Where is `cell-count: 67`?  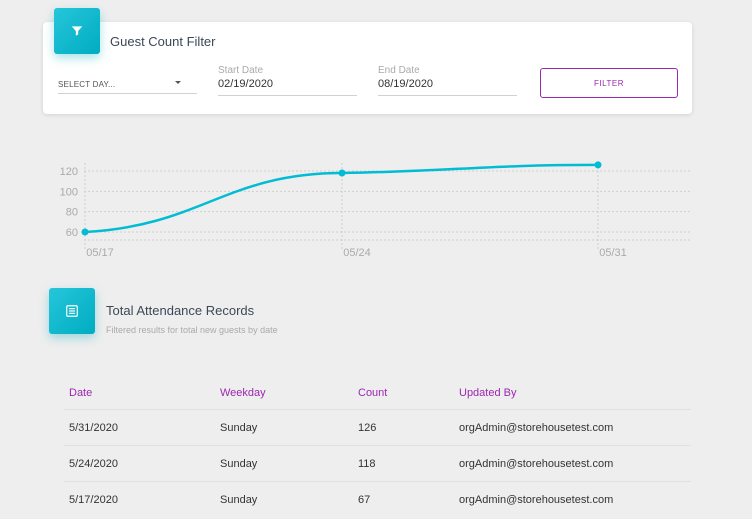 cell-count: 67 is located at coordinates (364, 500).